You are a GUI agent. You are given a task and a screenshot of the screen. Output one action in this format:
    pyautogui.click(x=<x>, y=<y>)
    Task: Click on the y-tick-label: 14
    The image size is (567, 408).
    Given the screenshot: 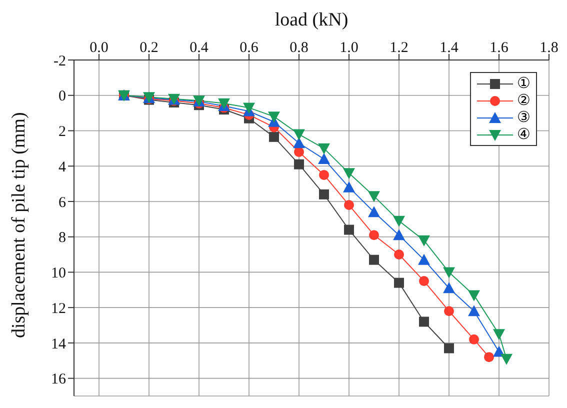 What is the action you would take?
    pyautogui.click(x=58, y=344)
    